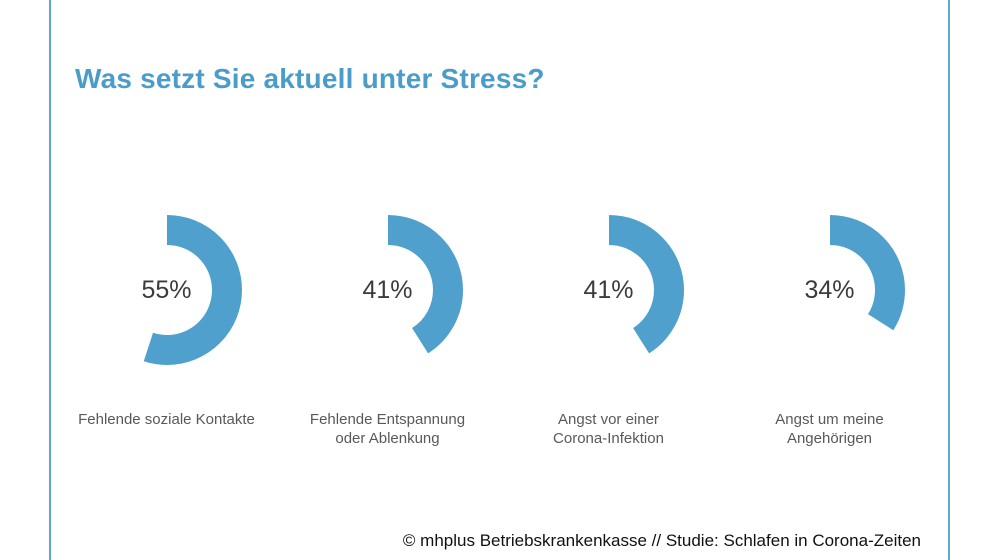 The width and height of the screenshot is (996, 560). What do you see at coordinates (387, 419) in the screenshot?
I see `category-label-line: Fehlende Entspannung` at bounding box center [387, 419].